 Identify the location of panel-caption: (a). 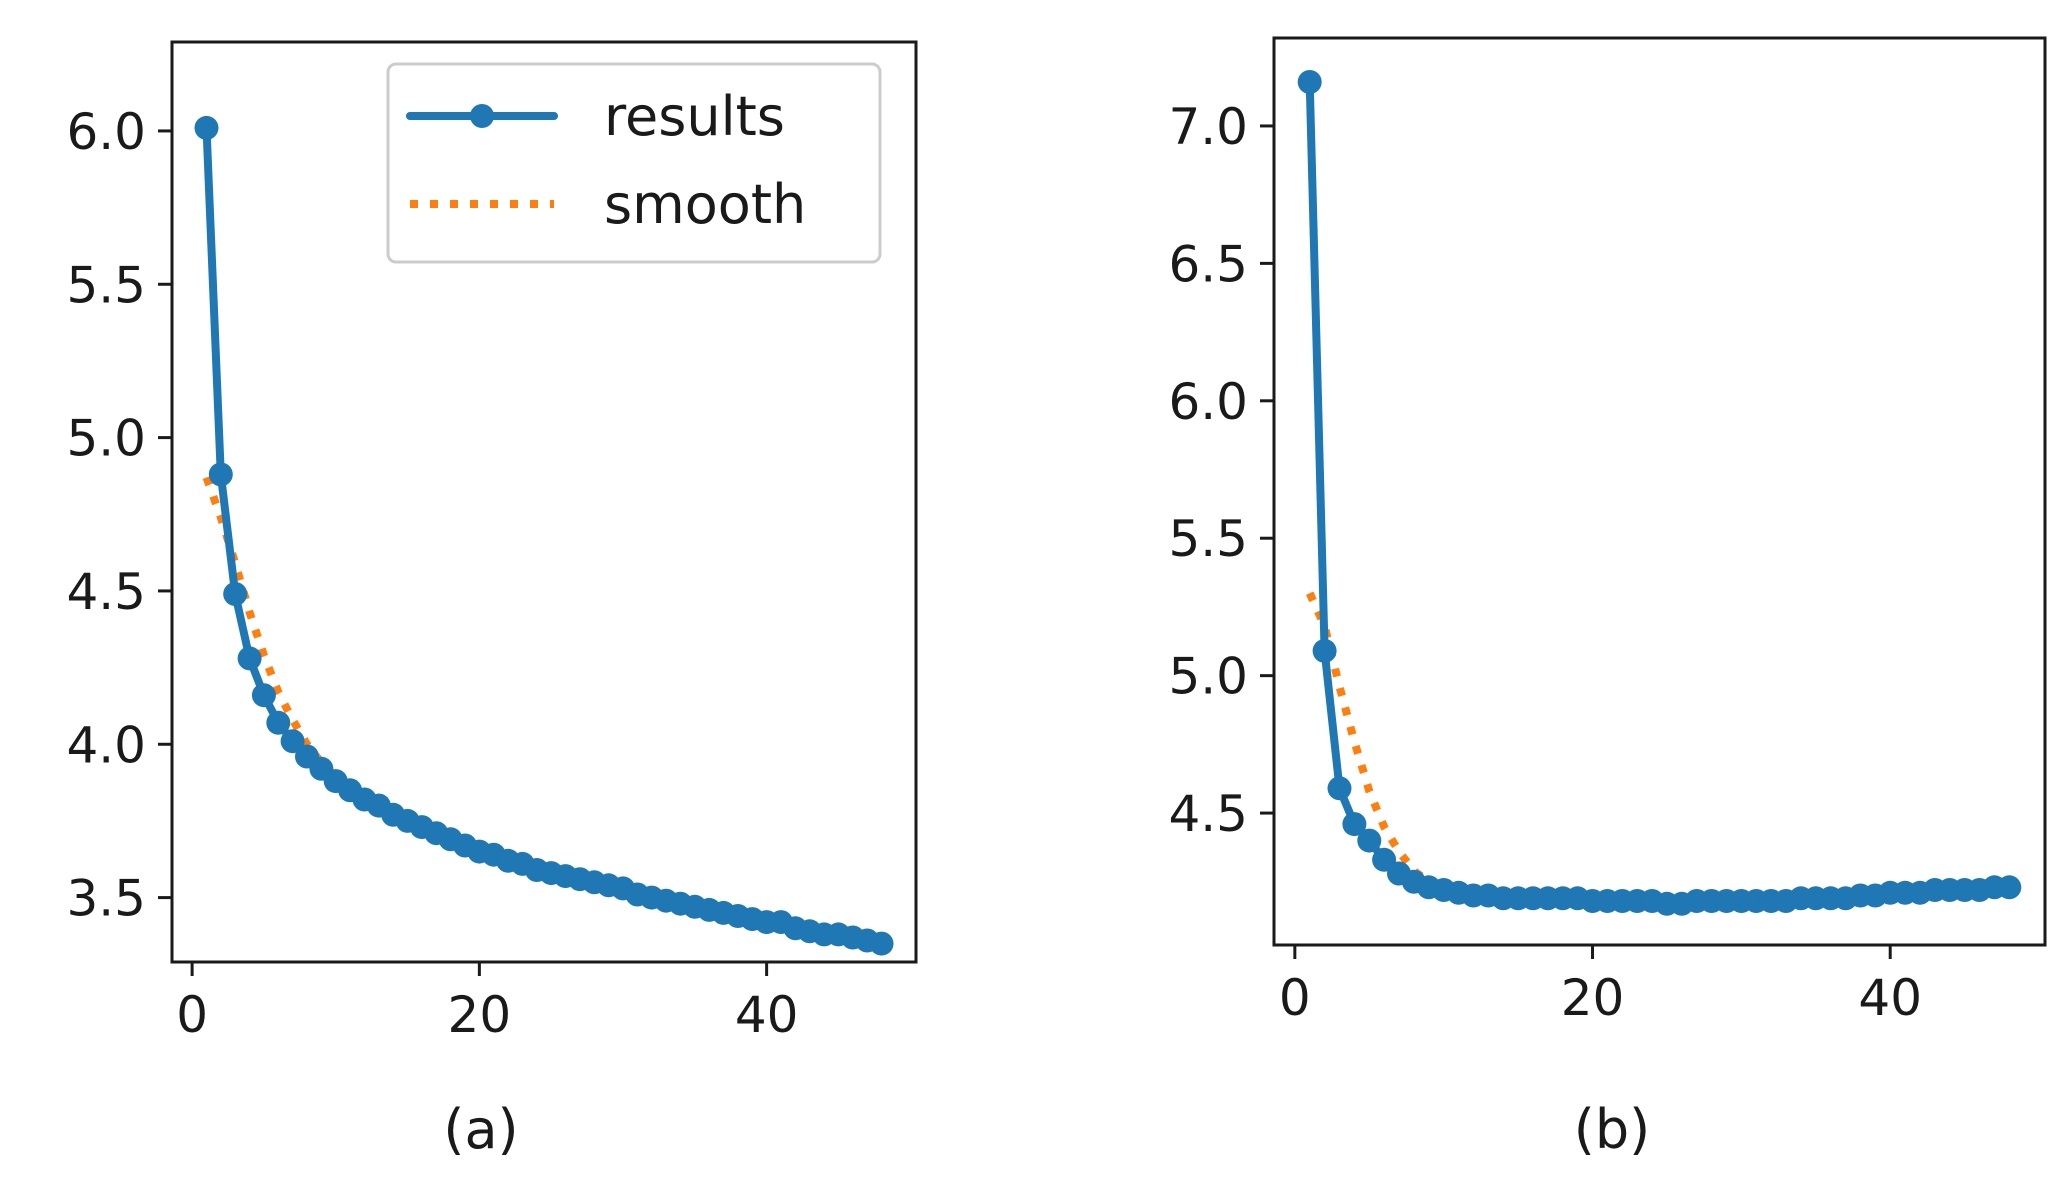
(480, 1129).